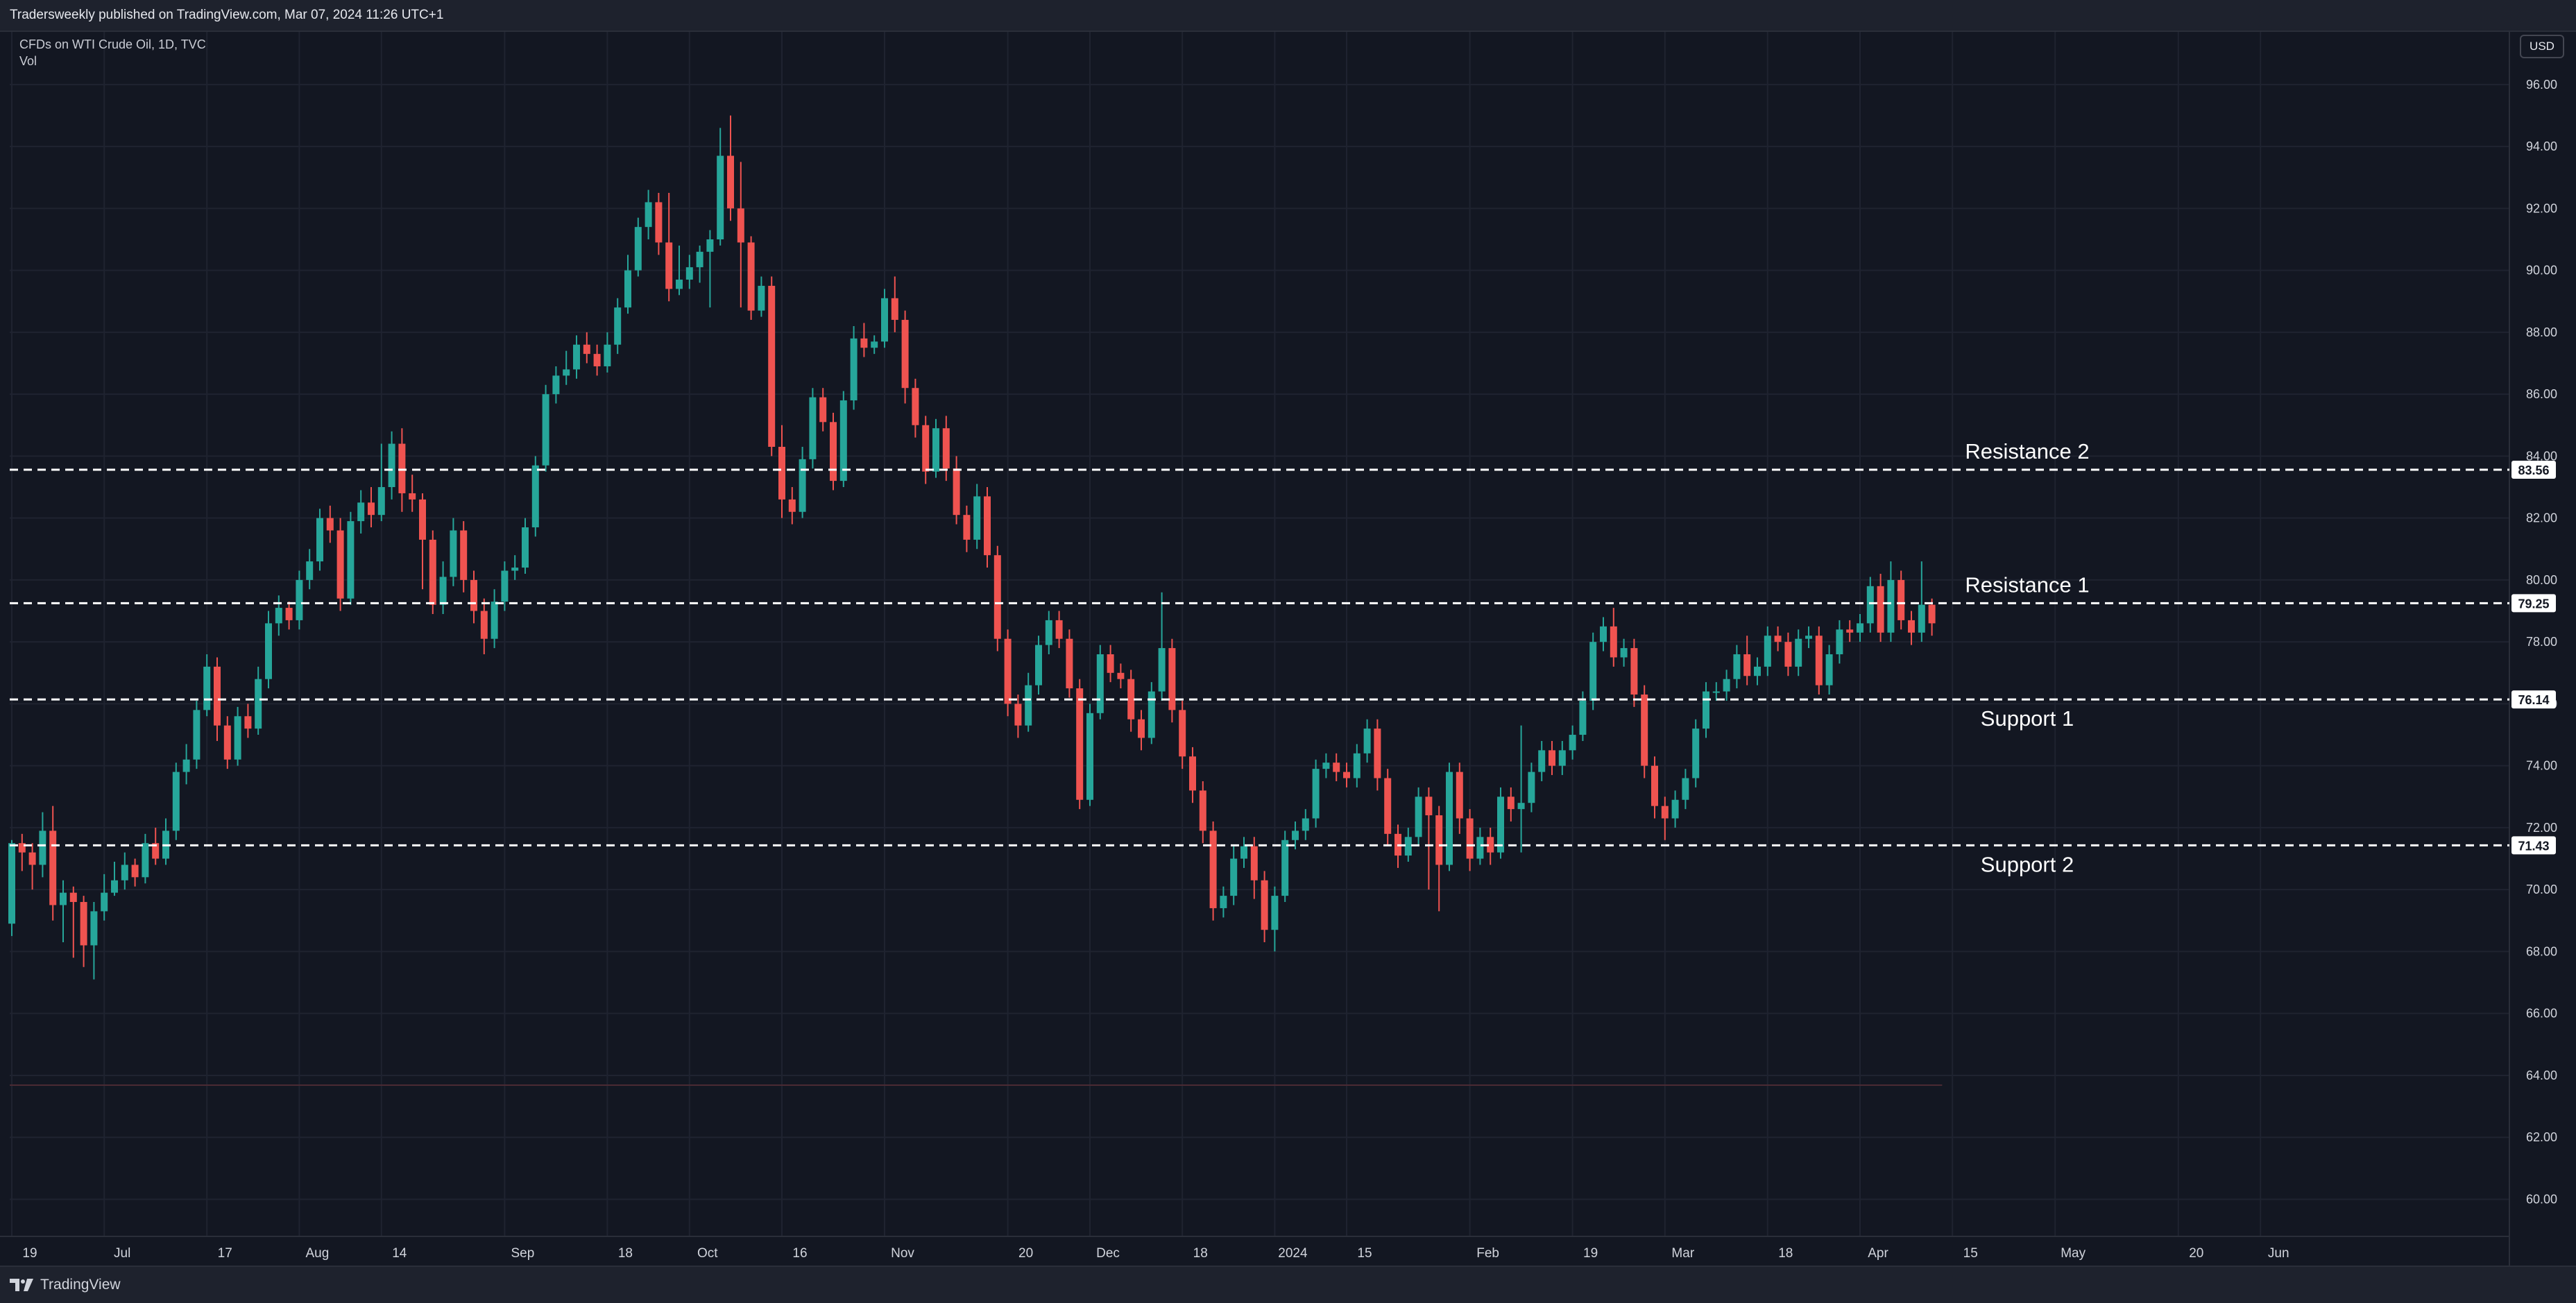 This screenshot has height=1303, width=2576. I want to click on x-tick-label: 18, so click(625, 1254).